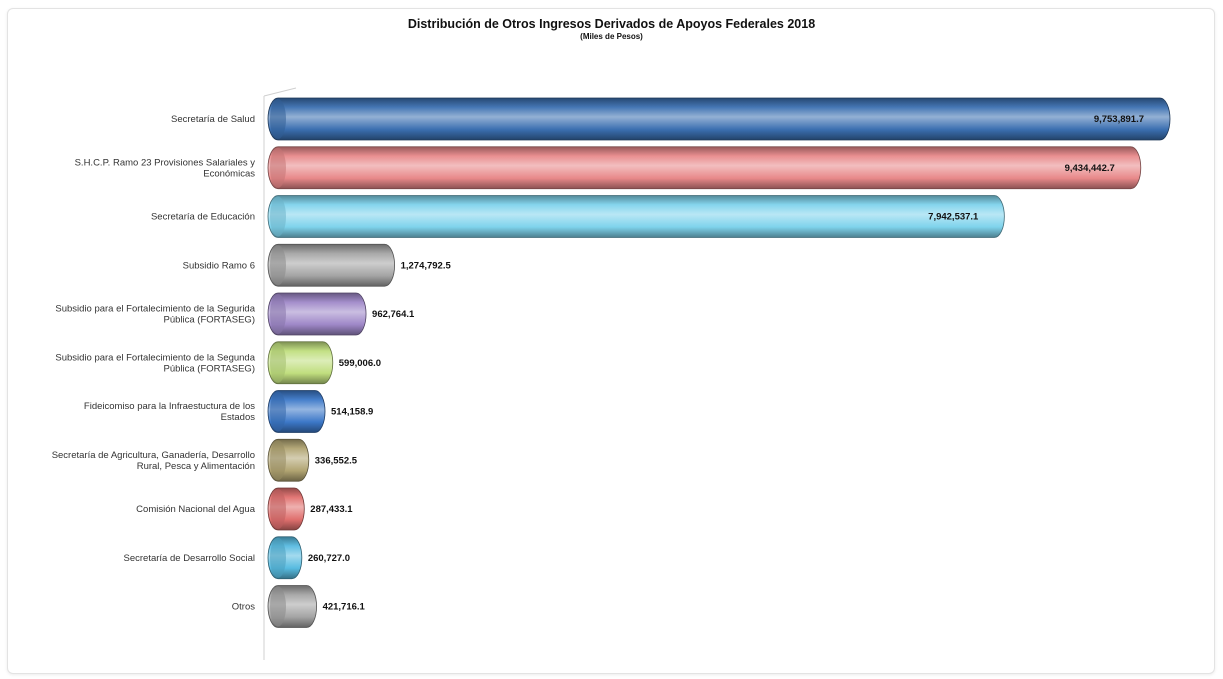  Describe the element at coordinates (329, 558) in the screenshot. I see `value-label: 260,727.0` at that location.